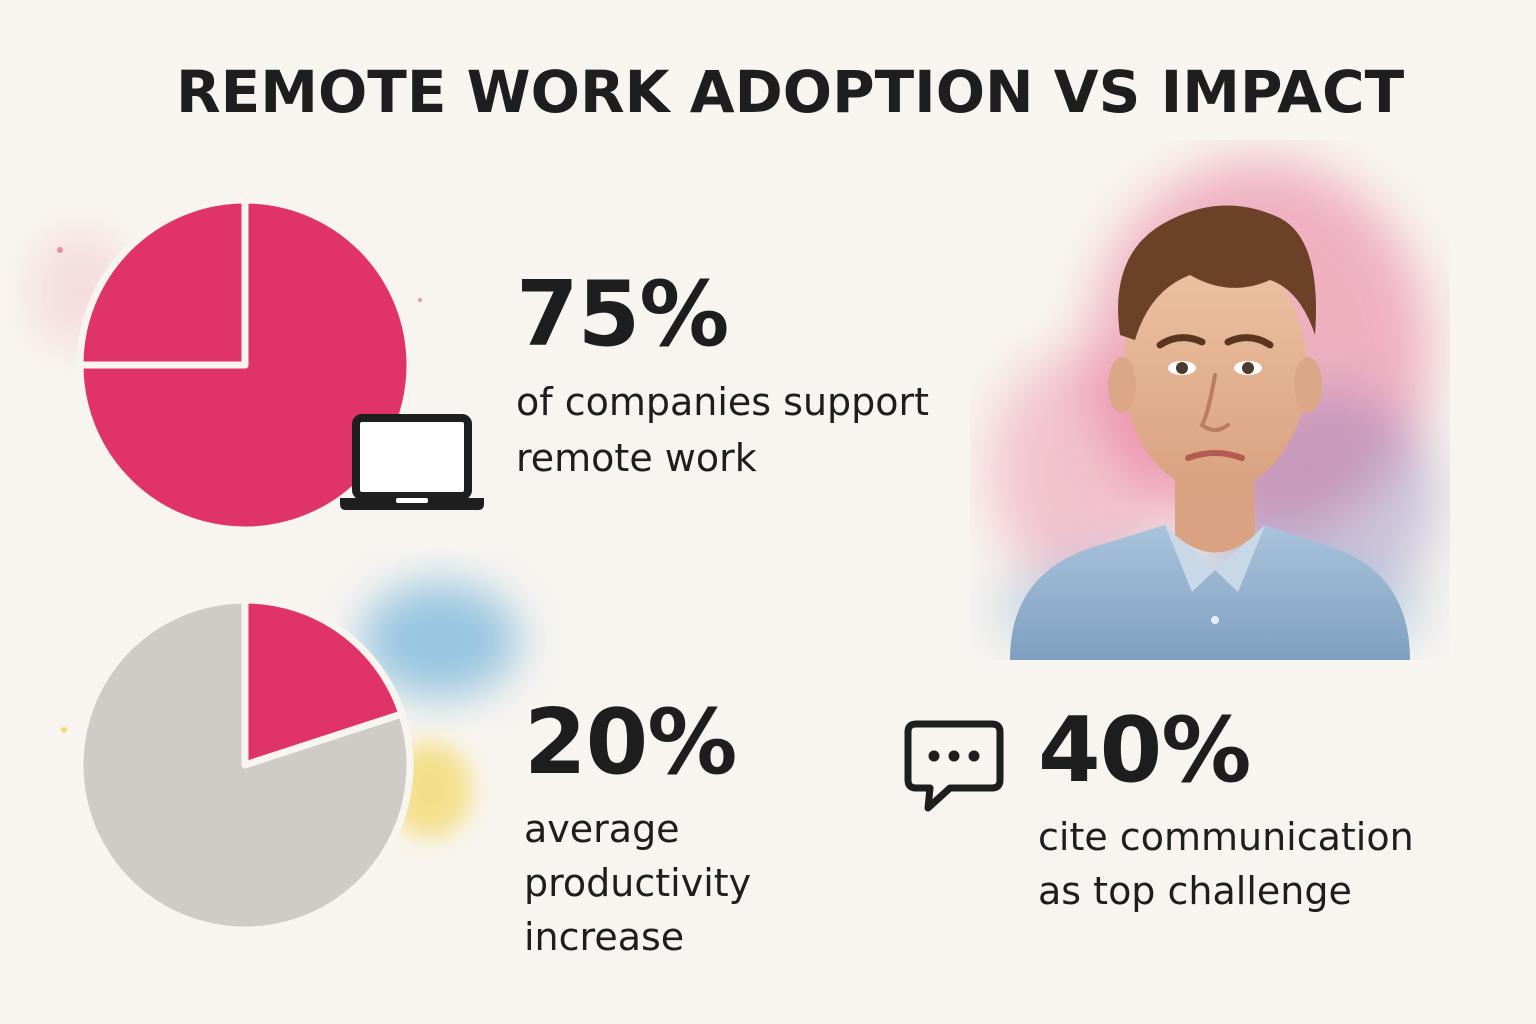 The width and height of the screenshot is (1536, 1024). I want to click on yellow-dot, so click(64, 730).